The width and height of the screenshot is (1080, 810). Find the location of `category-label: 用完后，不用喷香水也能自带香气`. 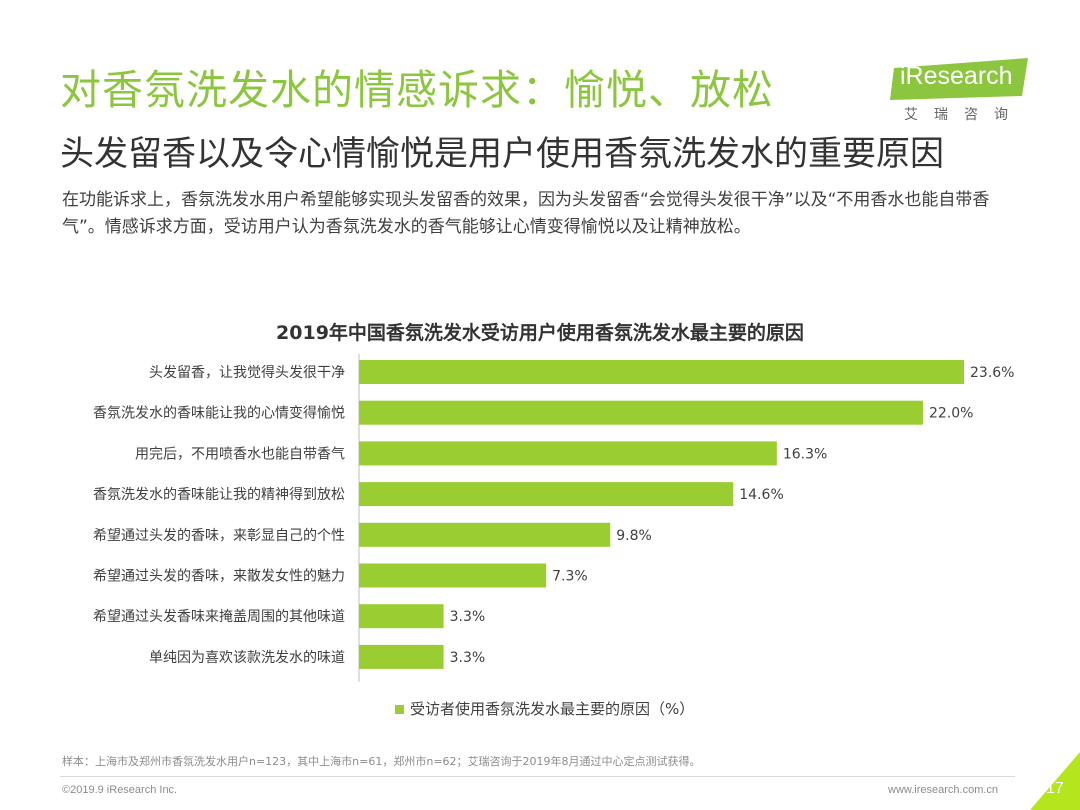

category-label: 用完后，不用喷香水也能自带香气 is located at coordinates (240, 454).